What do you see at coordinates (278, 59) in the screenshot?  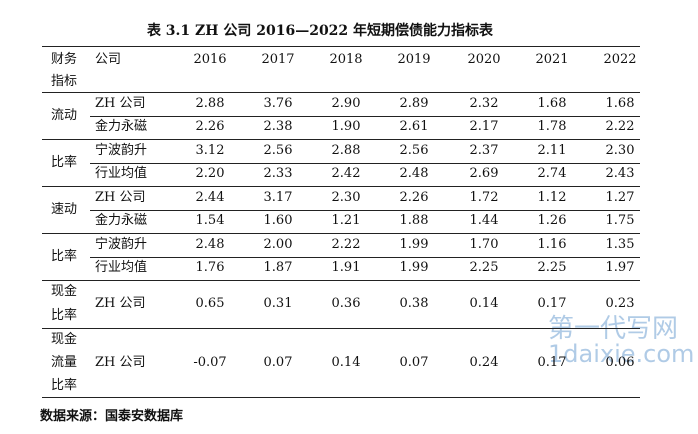 I see `header-year: 2017` at bounding box center [278, 59].